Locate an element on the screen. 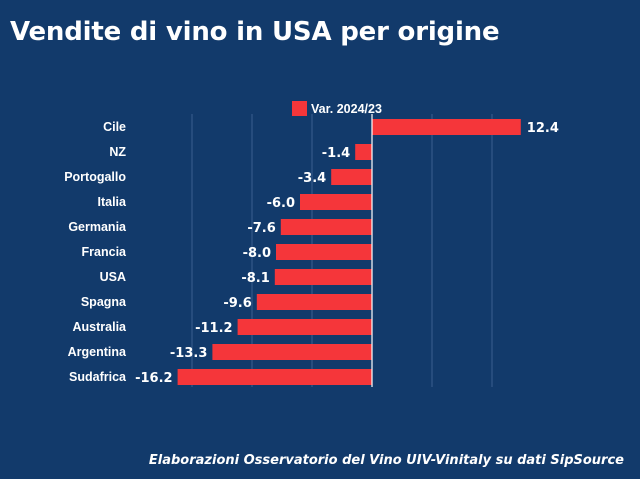  value-label: -1.4 is located at coordinates (336, 153).